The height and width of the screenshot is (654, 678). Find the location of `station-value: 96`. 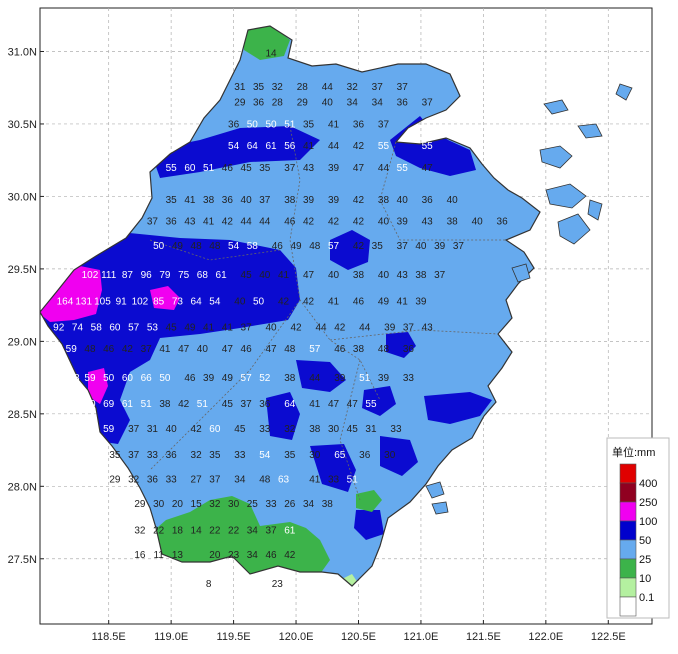

station-value: 96 is located at coordinates (147, 275).